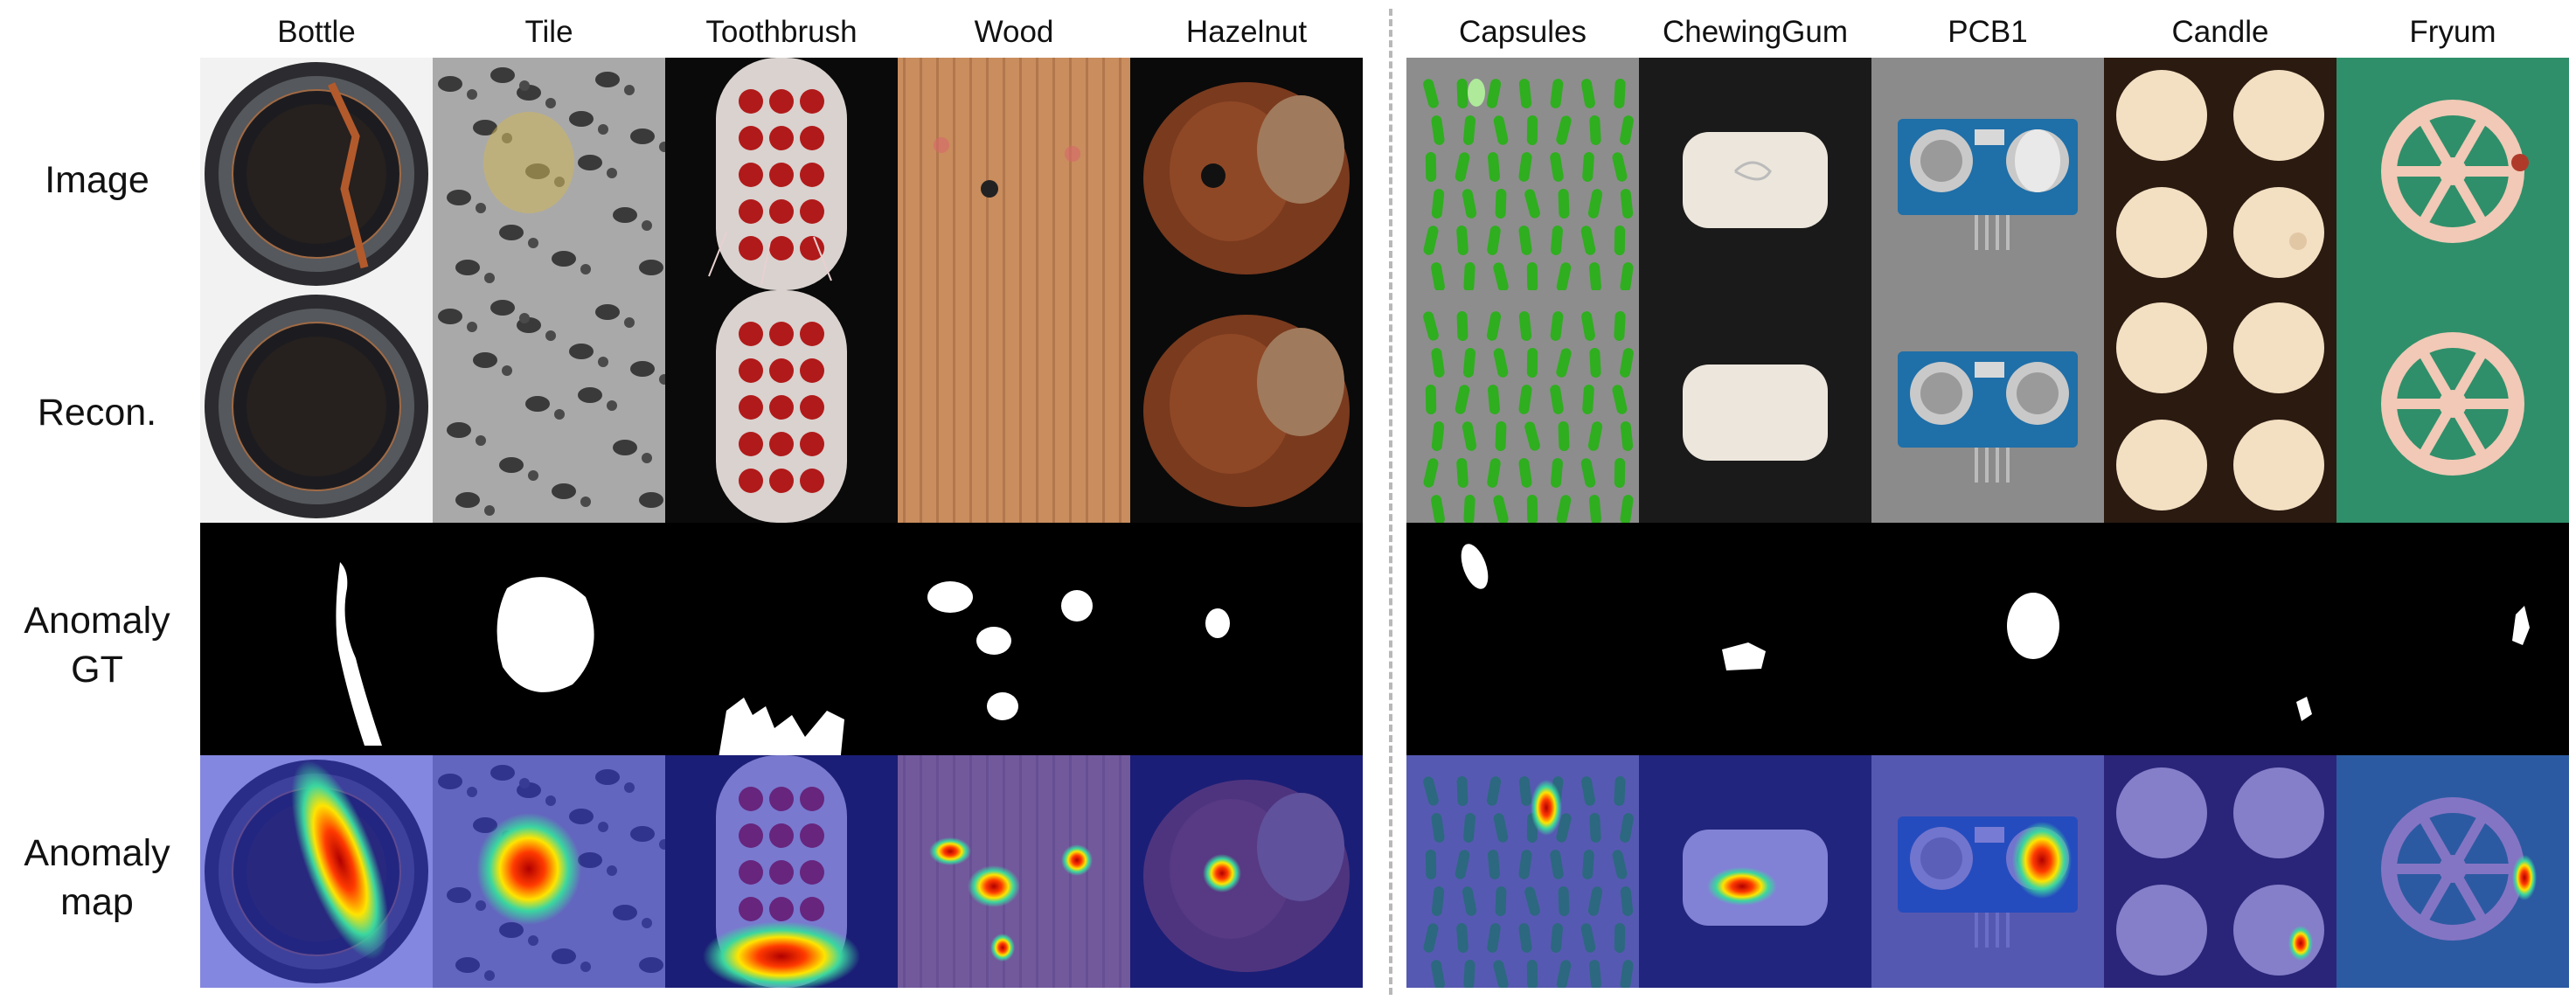 Image resolution: width=2576 pixels, height=1000 pixels. Describe the element at coordinates (316, 174) in the screenshot. I see `image-bottle` at that location.